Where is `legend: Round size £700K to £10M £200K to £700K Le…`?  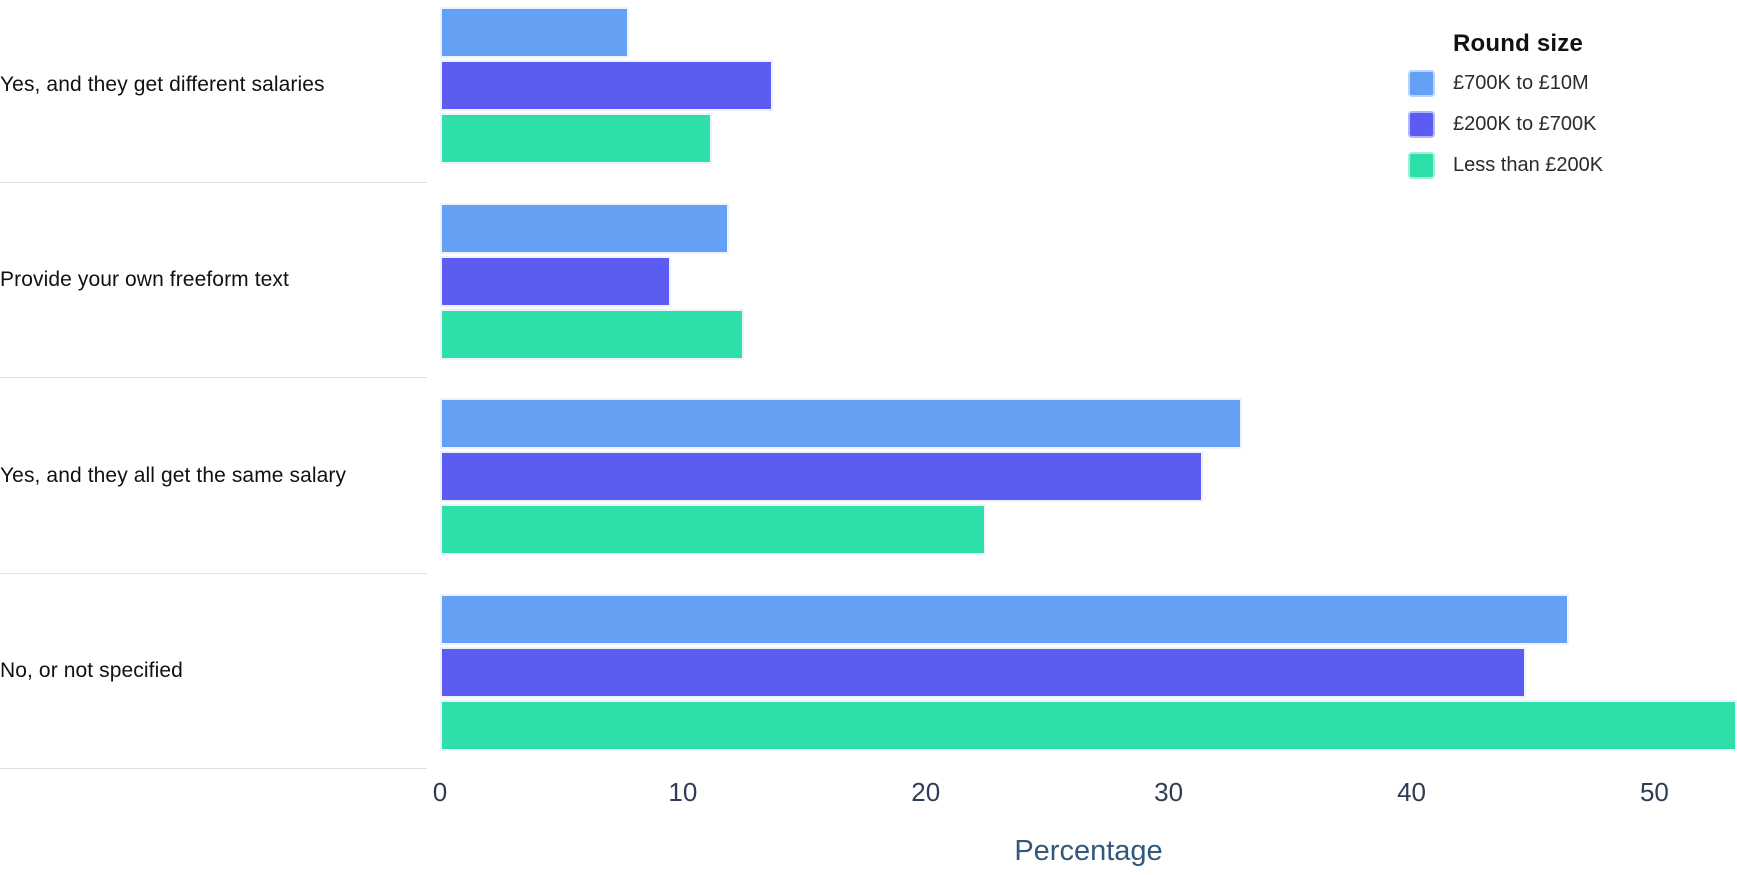
legend: Round size £700K to £10M £200K to £700K Le… is located at coordinates (1505, 111).